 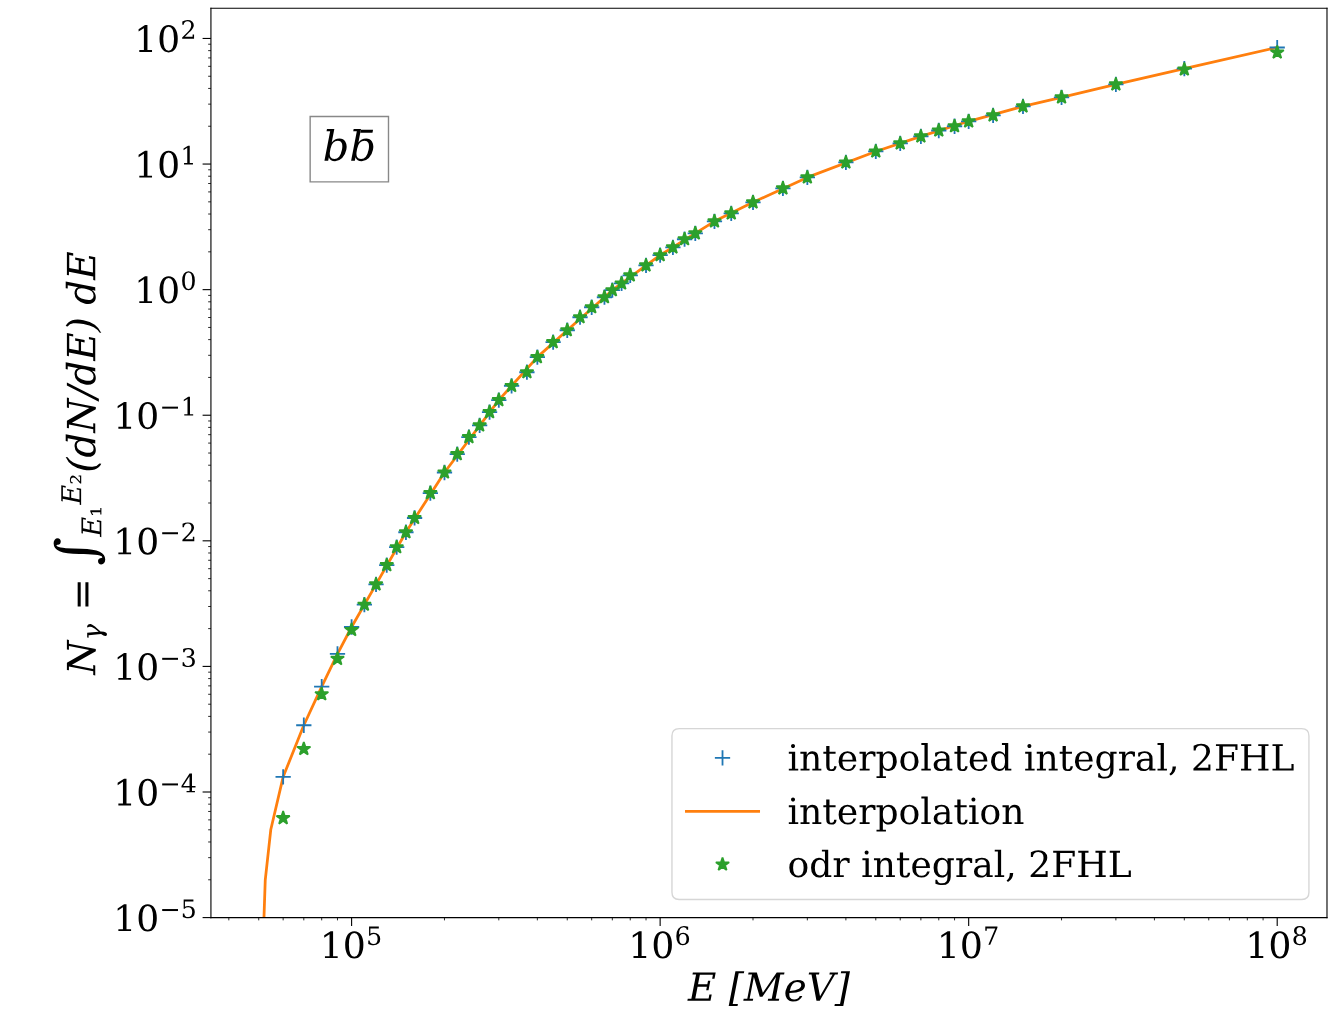 What do you see at coordinates (661, 942) in the screenshot?
I see `x-tick-label: 10$^{6}$` at bounding box center [661, 942].